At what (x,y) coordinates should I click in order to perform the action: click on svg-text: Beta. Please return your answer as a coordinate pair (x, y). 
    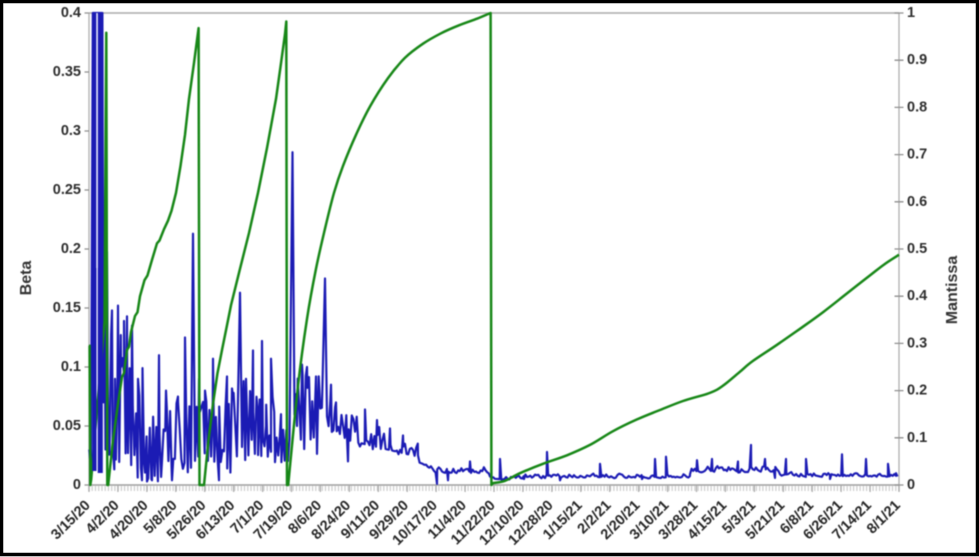
    Looking at the image, I should click on (26, 278).